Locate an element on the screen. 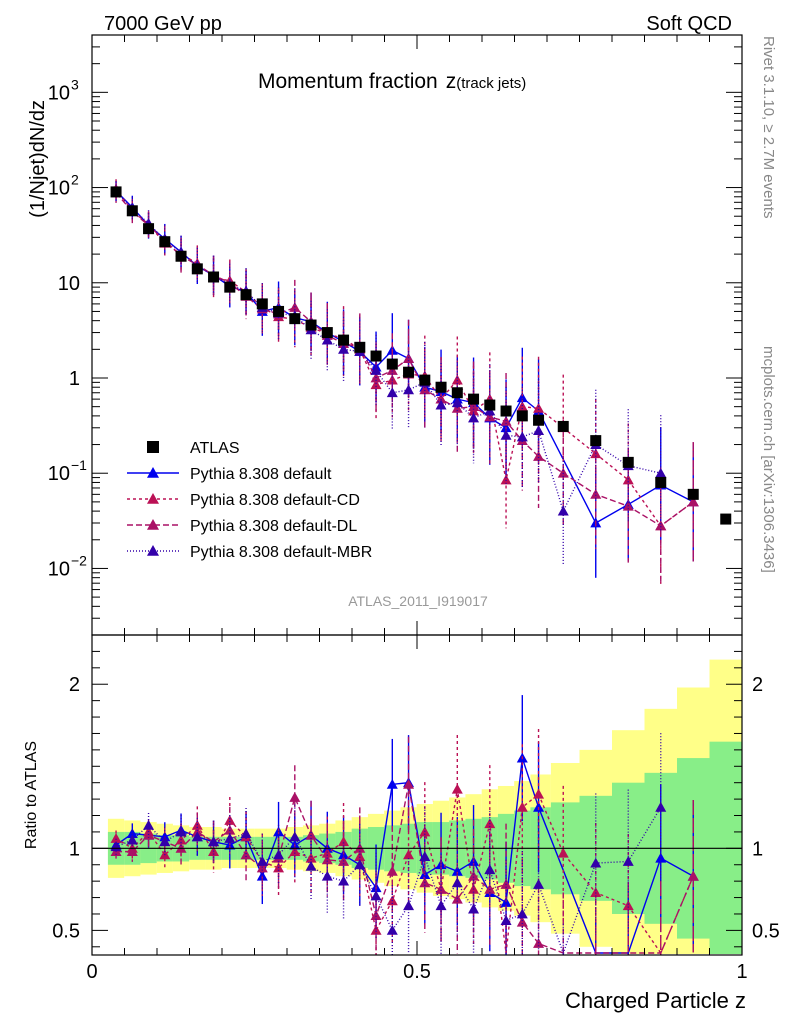 The width and height of the screenshot is (786, 1024). header-left: 7000 GeV pp is located at coordinates (163, 24).